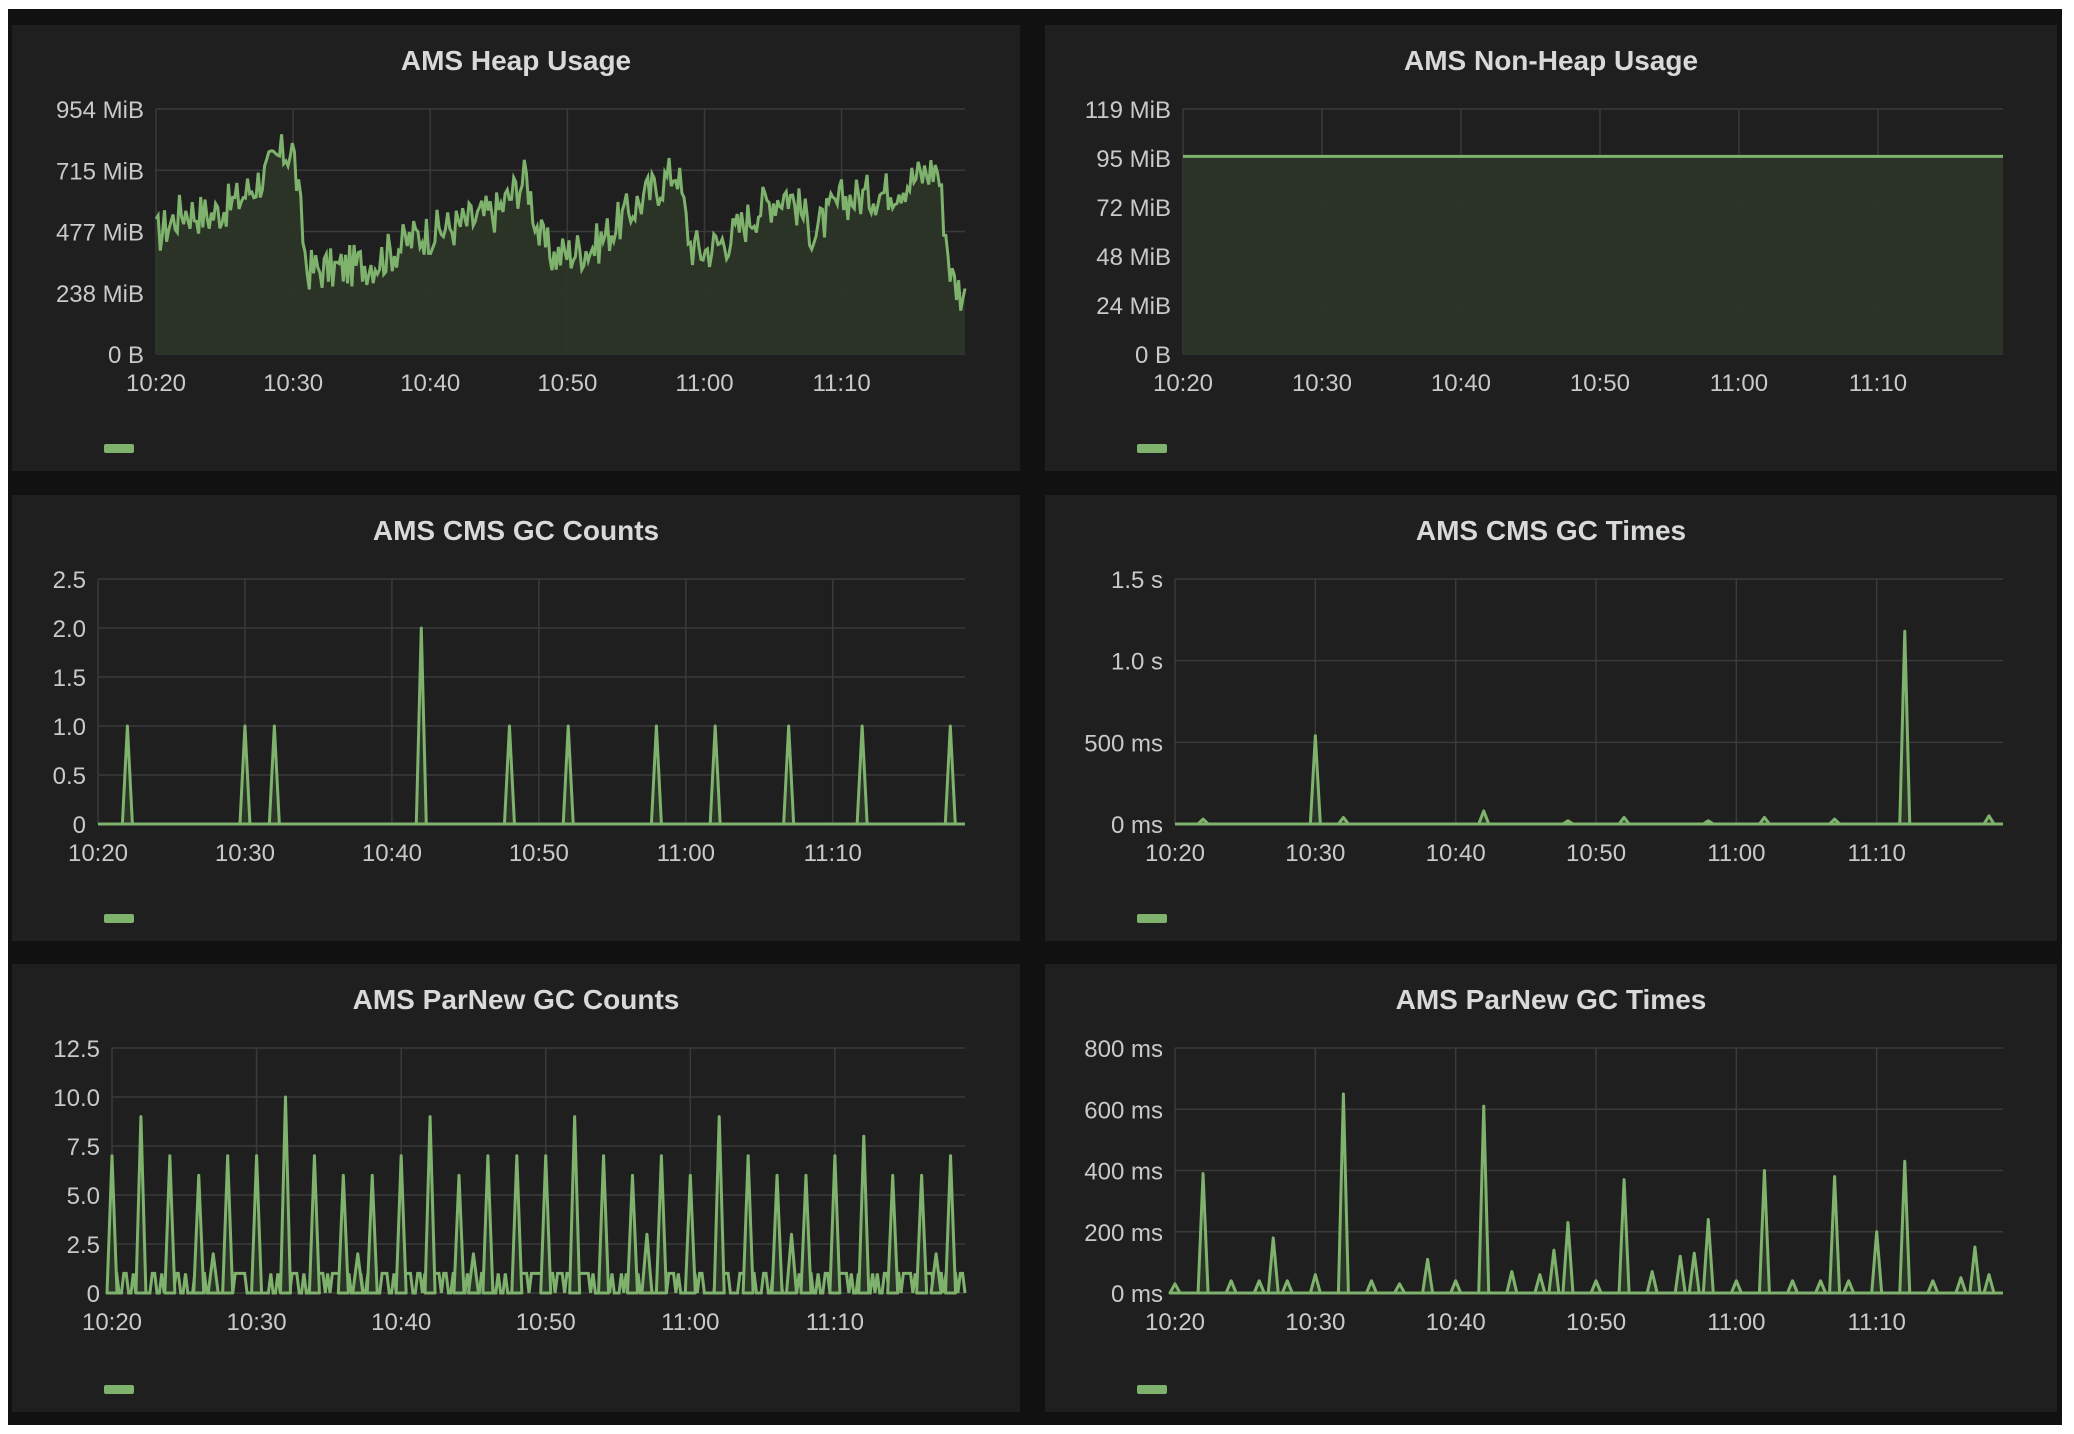 The width and height of the screenshot is (2074, 1434). I want to click on panel-title: AMS Non-Heap Usage, so click(1551, 60).